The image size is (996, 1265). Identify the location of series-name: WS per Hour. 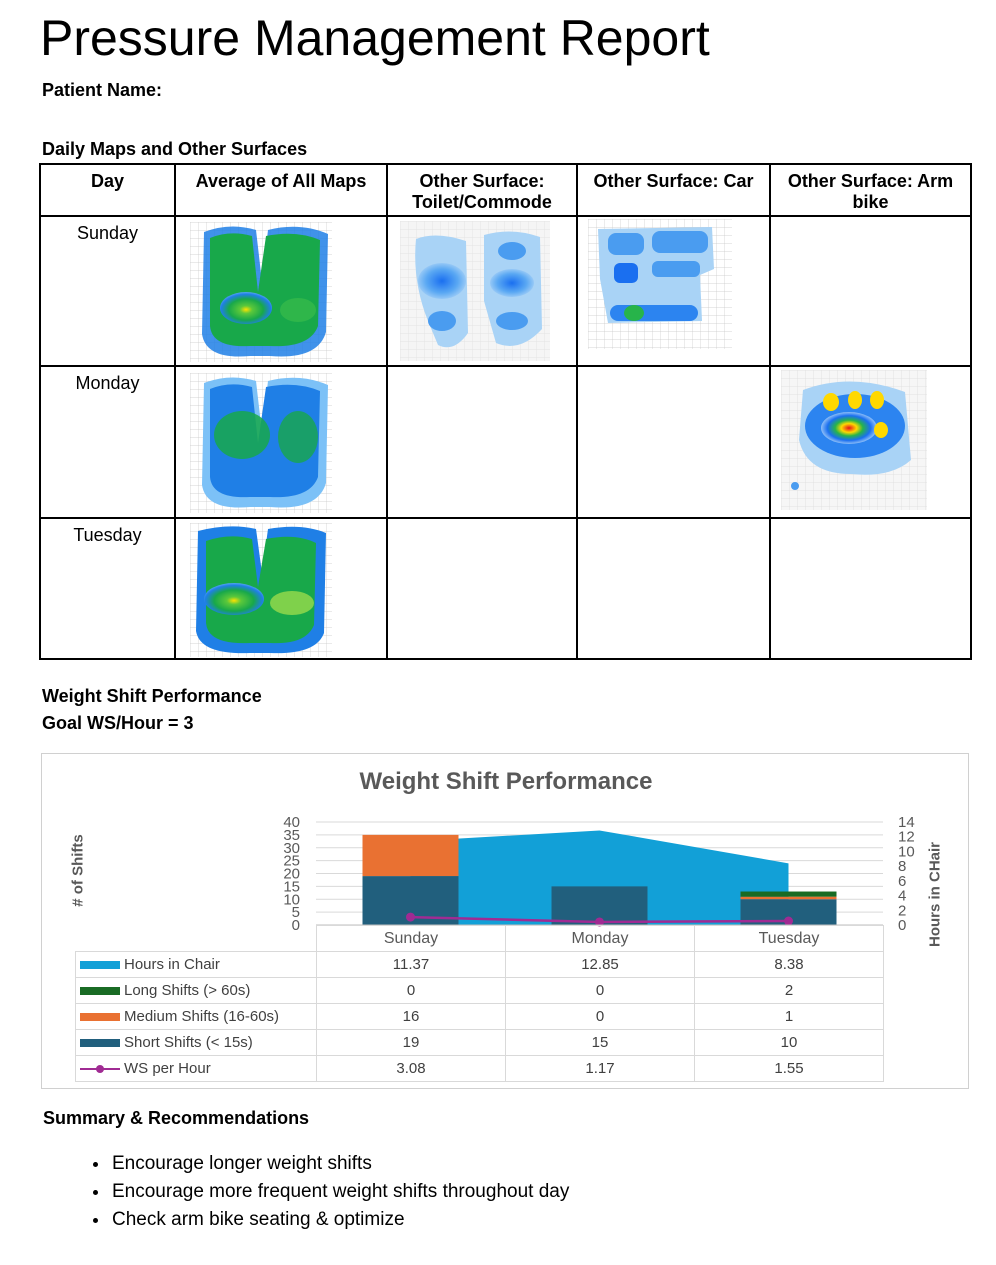
(167, 1068).